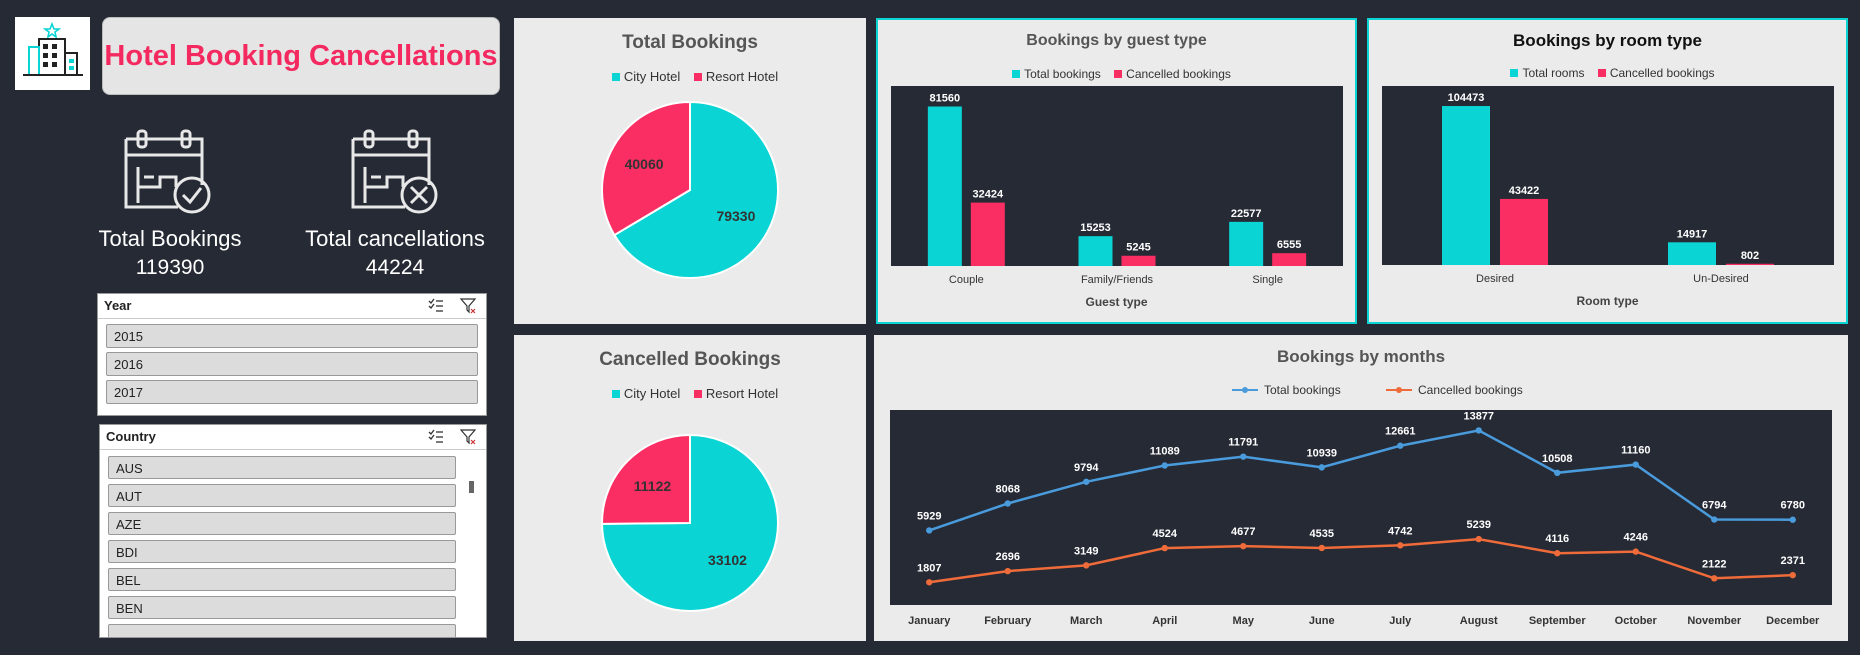 Image resolution: width=1860 pixels, height=655 pixels. I want to click on data-label: 5239, so click(1479, 525).